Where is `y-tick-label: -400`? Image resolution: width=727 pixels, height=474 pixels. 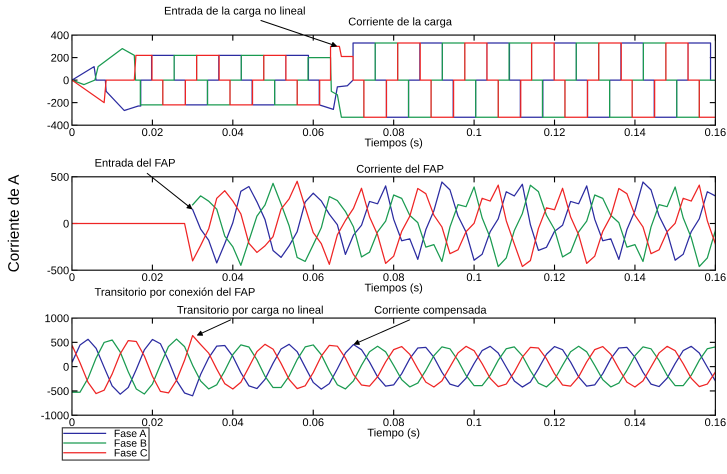 y-tick-label: -400 is located at coordinates (58, 125).